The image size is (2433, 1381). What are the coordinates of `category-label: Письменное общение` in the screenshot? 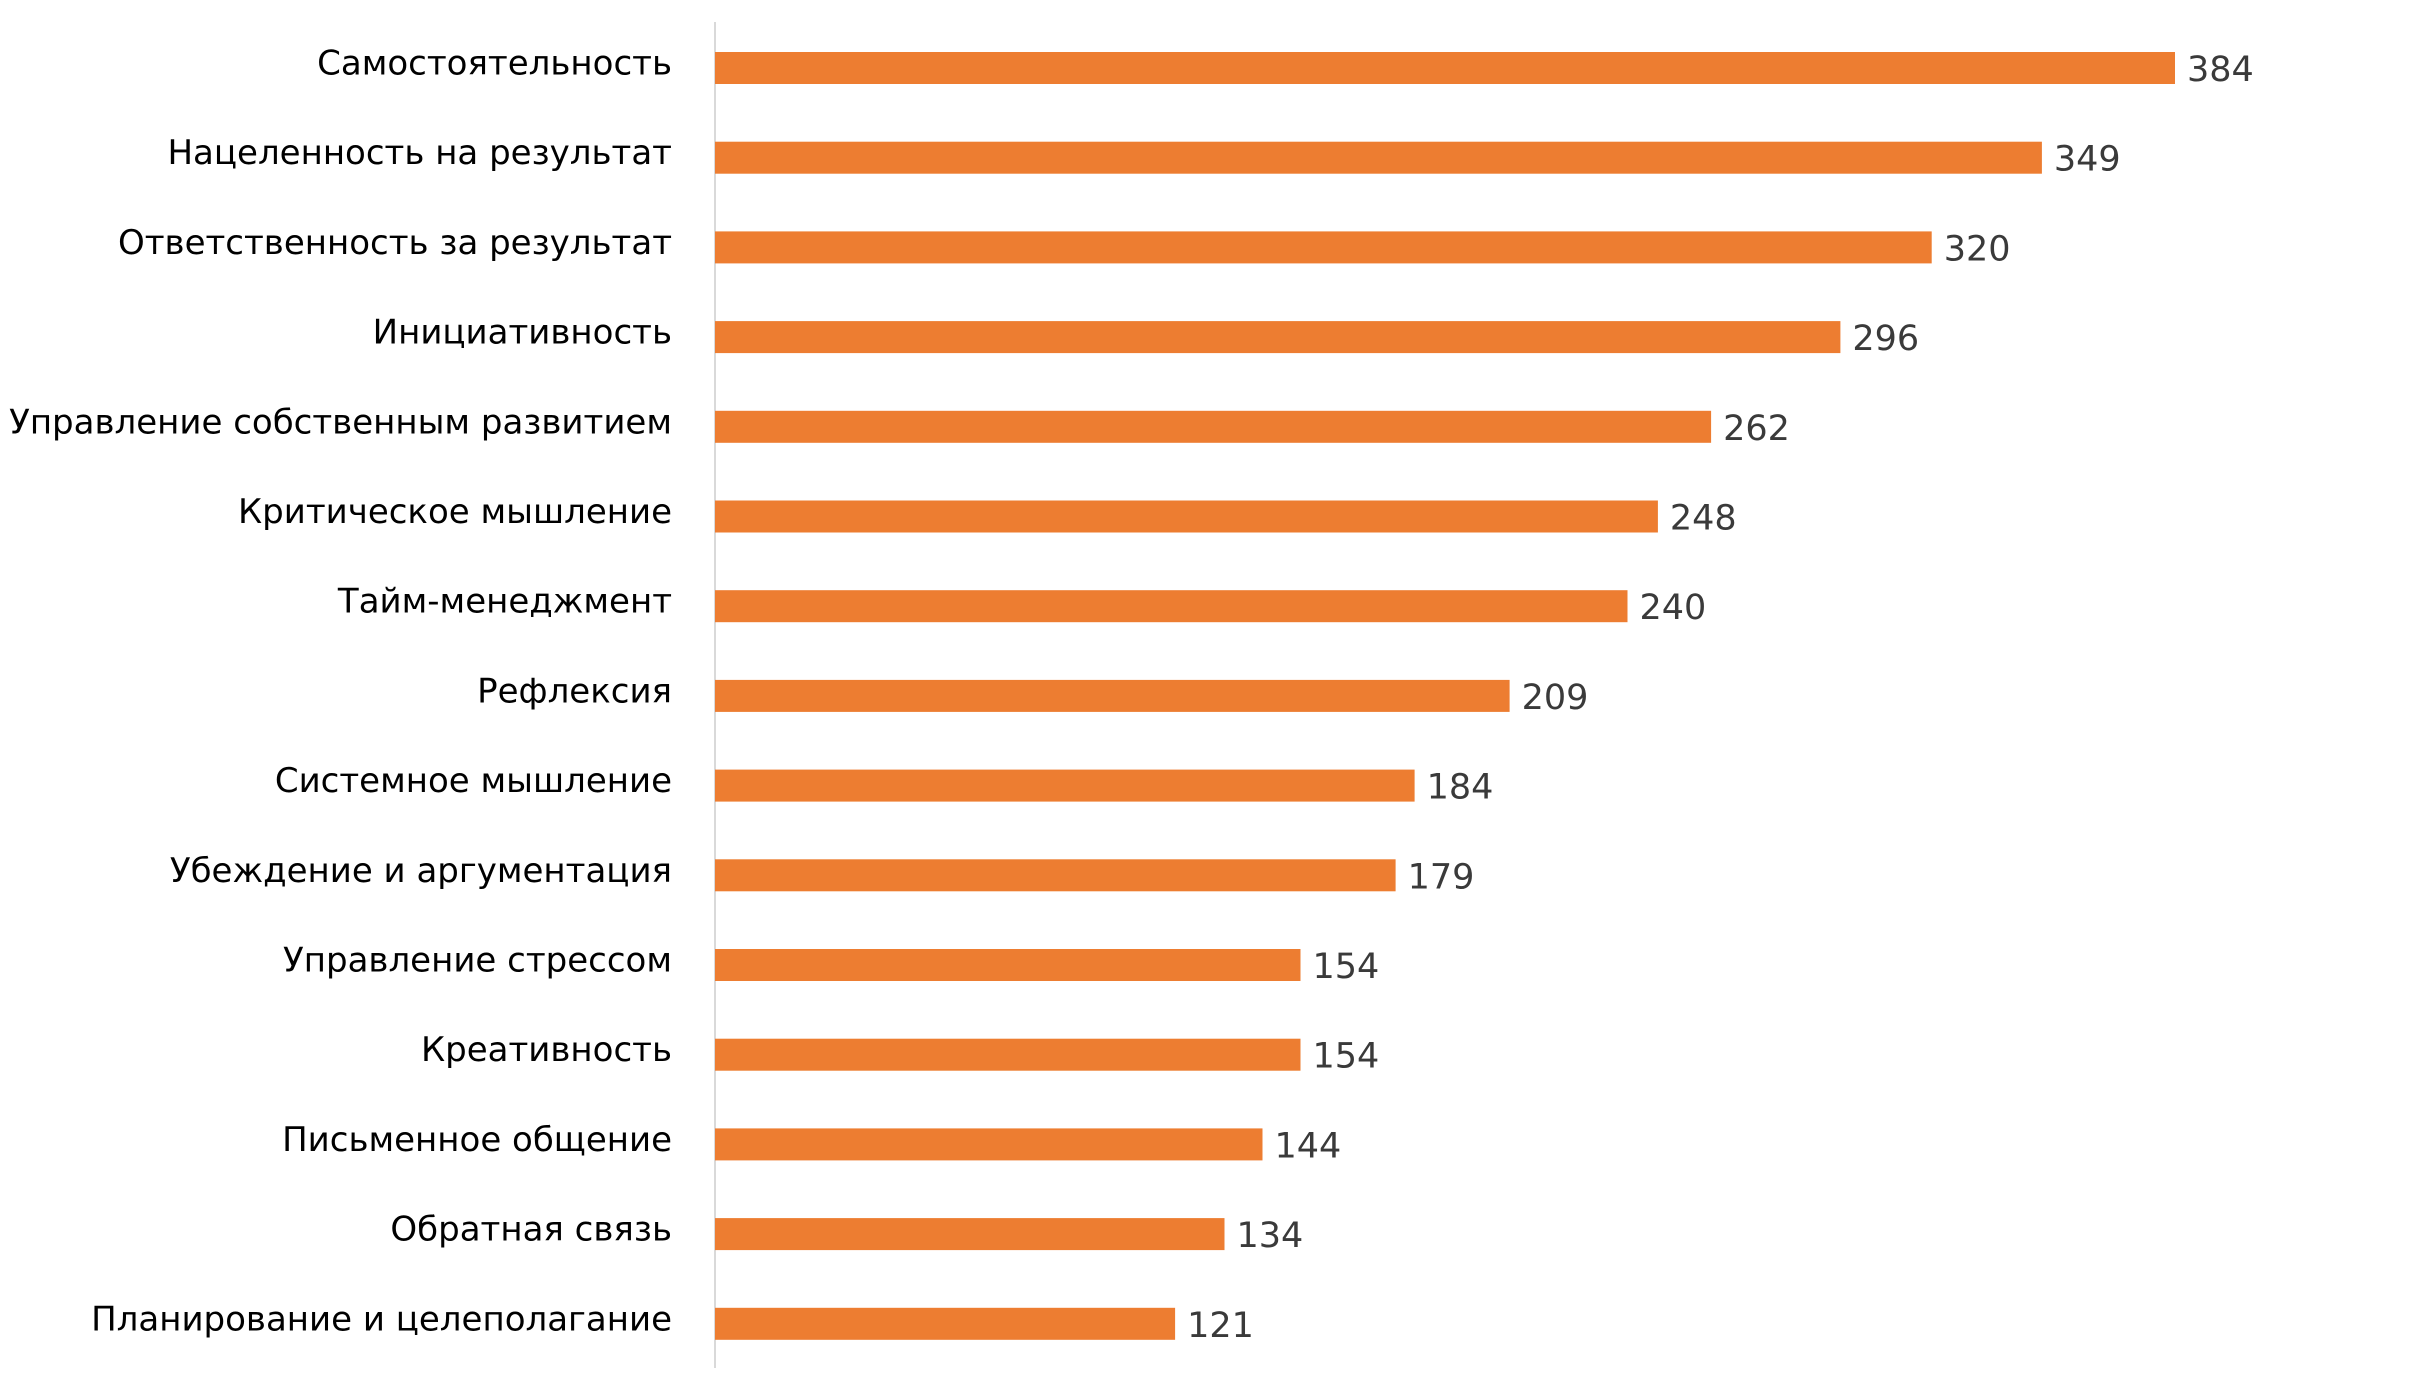 It's located at (477, 1140).